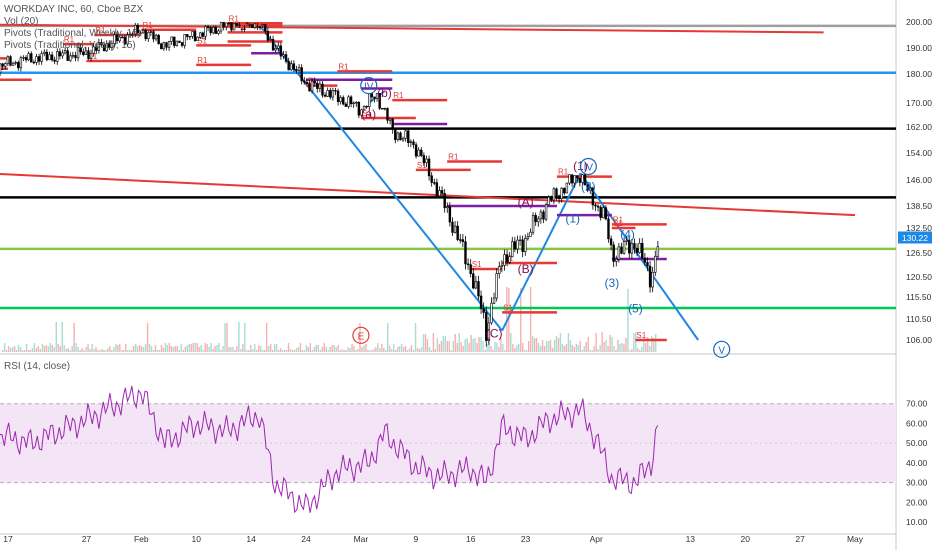  I want to click on price-tick-label: 170.00, so click(919, 103).